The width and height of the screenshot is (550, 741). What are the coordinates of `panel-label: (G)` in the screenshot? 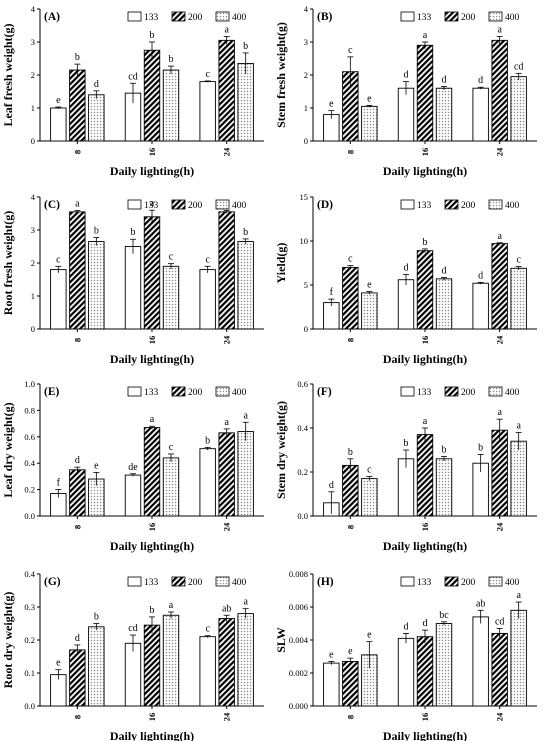 It's located at (52, 582).